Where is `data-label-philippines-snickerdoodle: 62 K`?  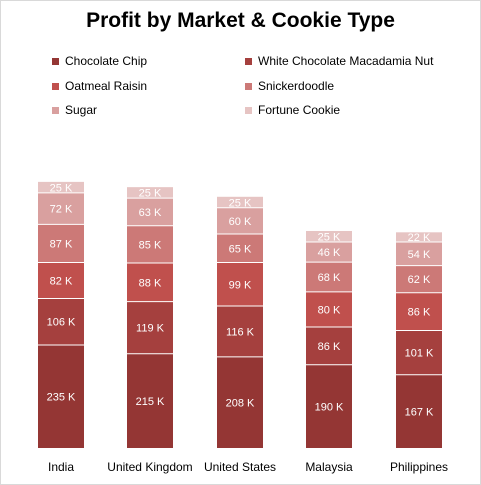 data-label-philippines-snickerdoodle: 62 K is located at coordinates (419, 280).